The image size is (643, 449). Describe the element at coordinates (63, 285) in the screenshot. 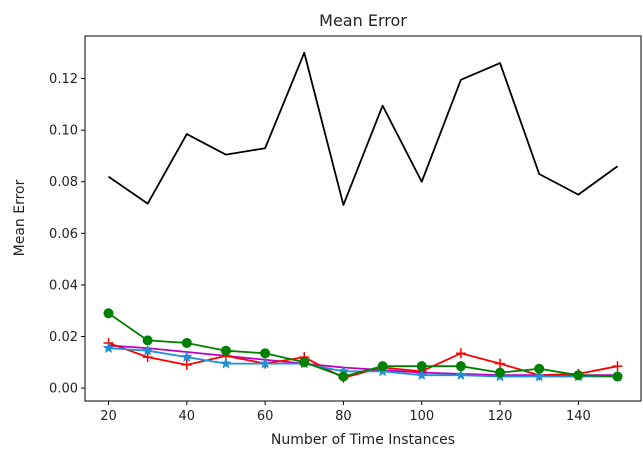

I see `y-tick-label: 0.04` at that location.